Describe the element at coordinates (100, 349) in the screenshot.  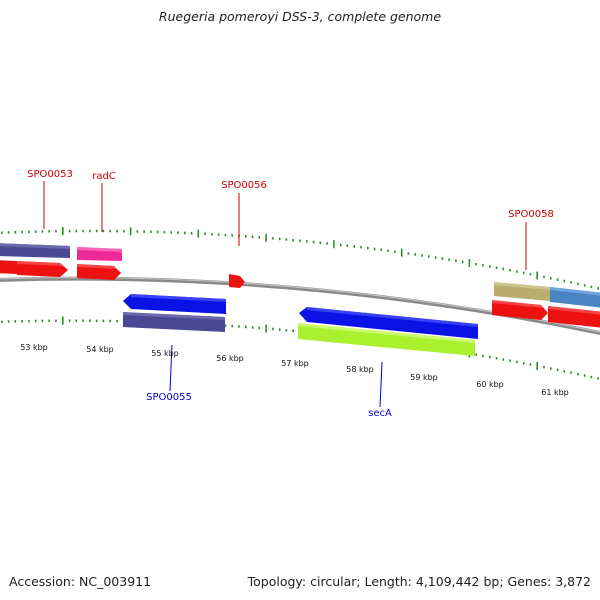
I see `scale-label-54: 54 kbp` at that location.